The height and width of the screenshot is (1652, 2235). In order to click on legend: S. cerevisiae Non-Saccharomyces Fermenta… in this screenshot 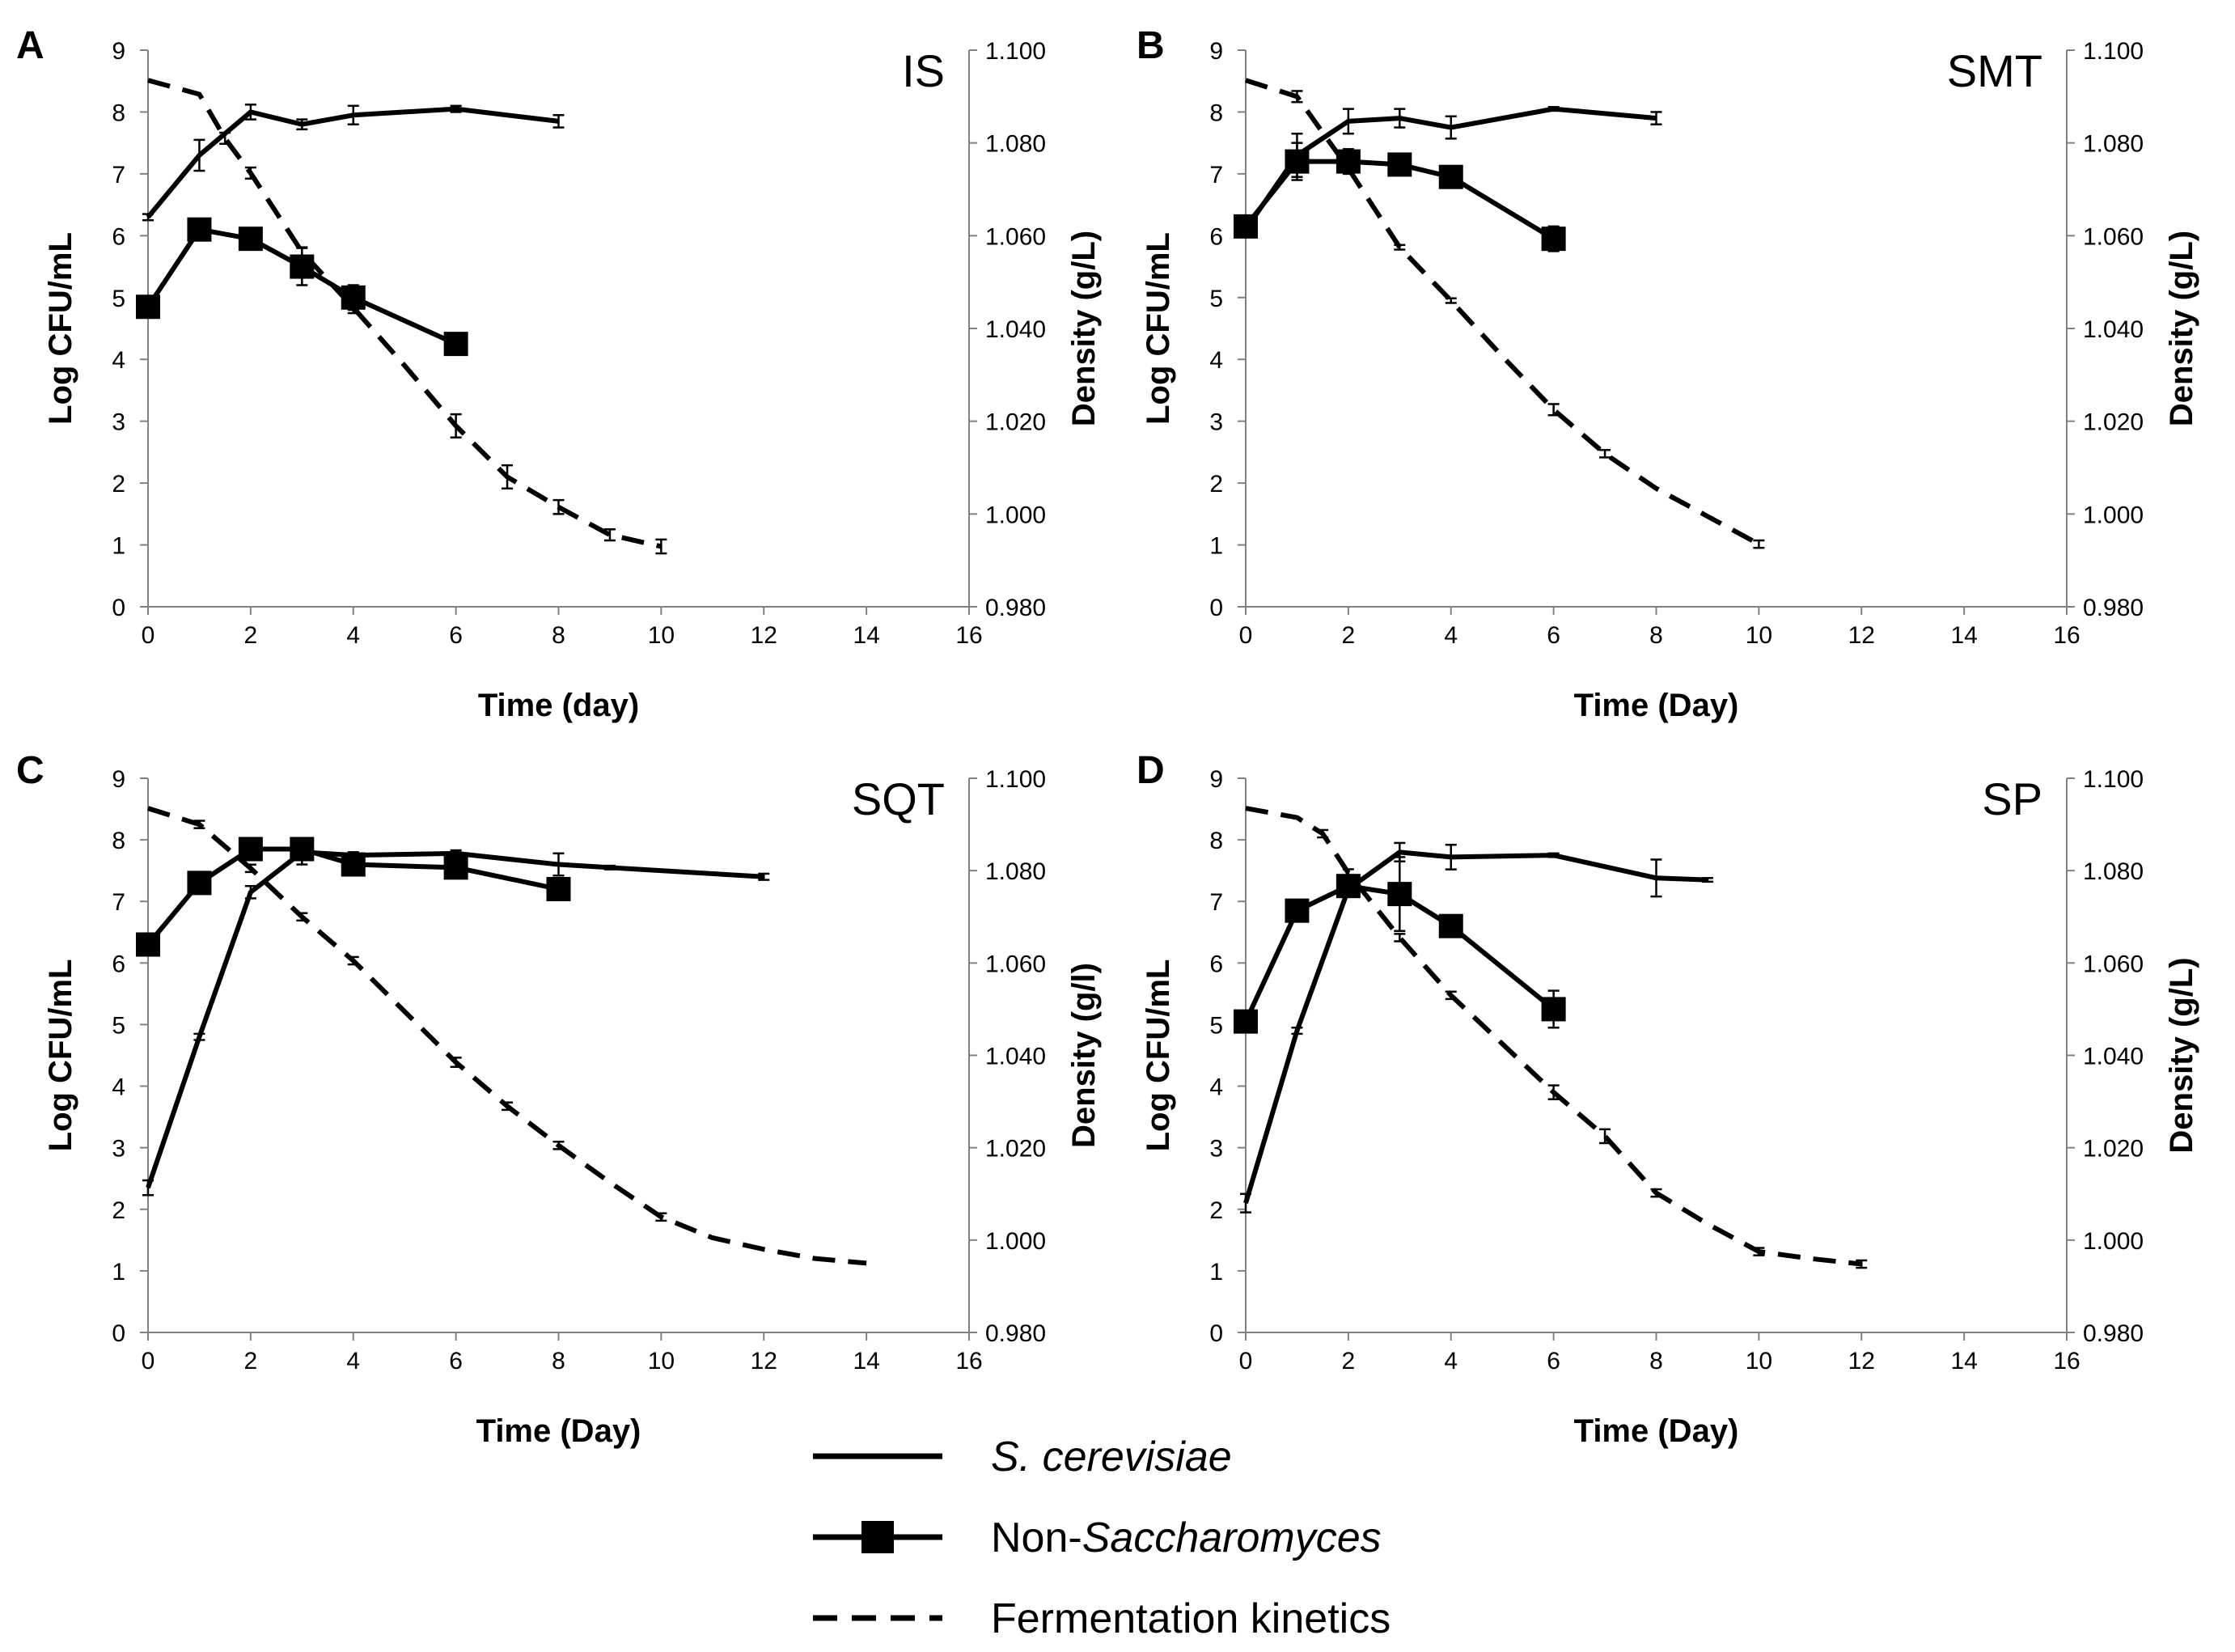, I will do `click(1102, 1538)`.